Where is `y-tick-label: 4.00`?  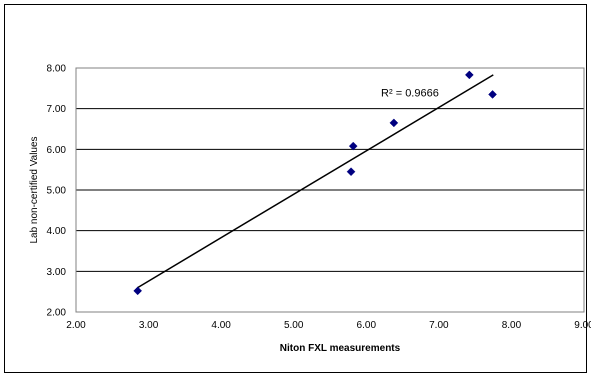
y-tick-label: 4.00 is located at coordinates (57, 231).